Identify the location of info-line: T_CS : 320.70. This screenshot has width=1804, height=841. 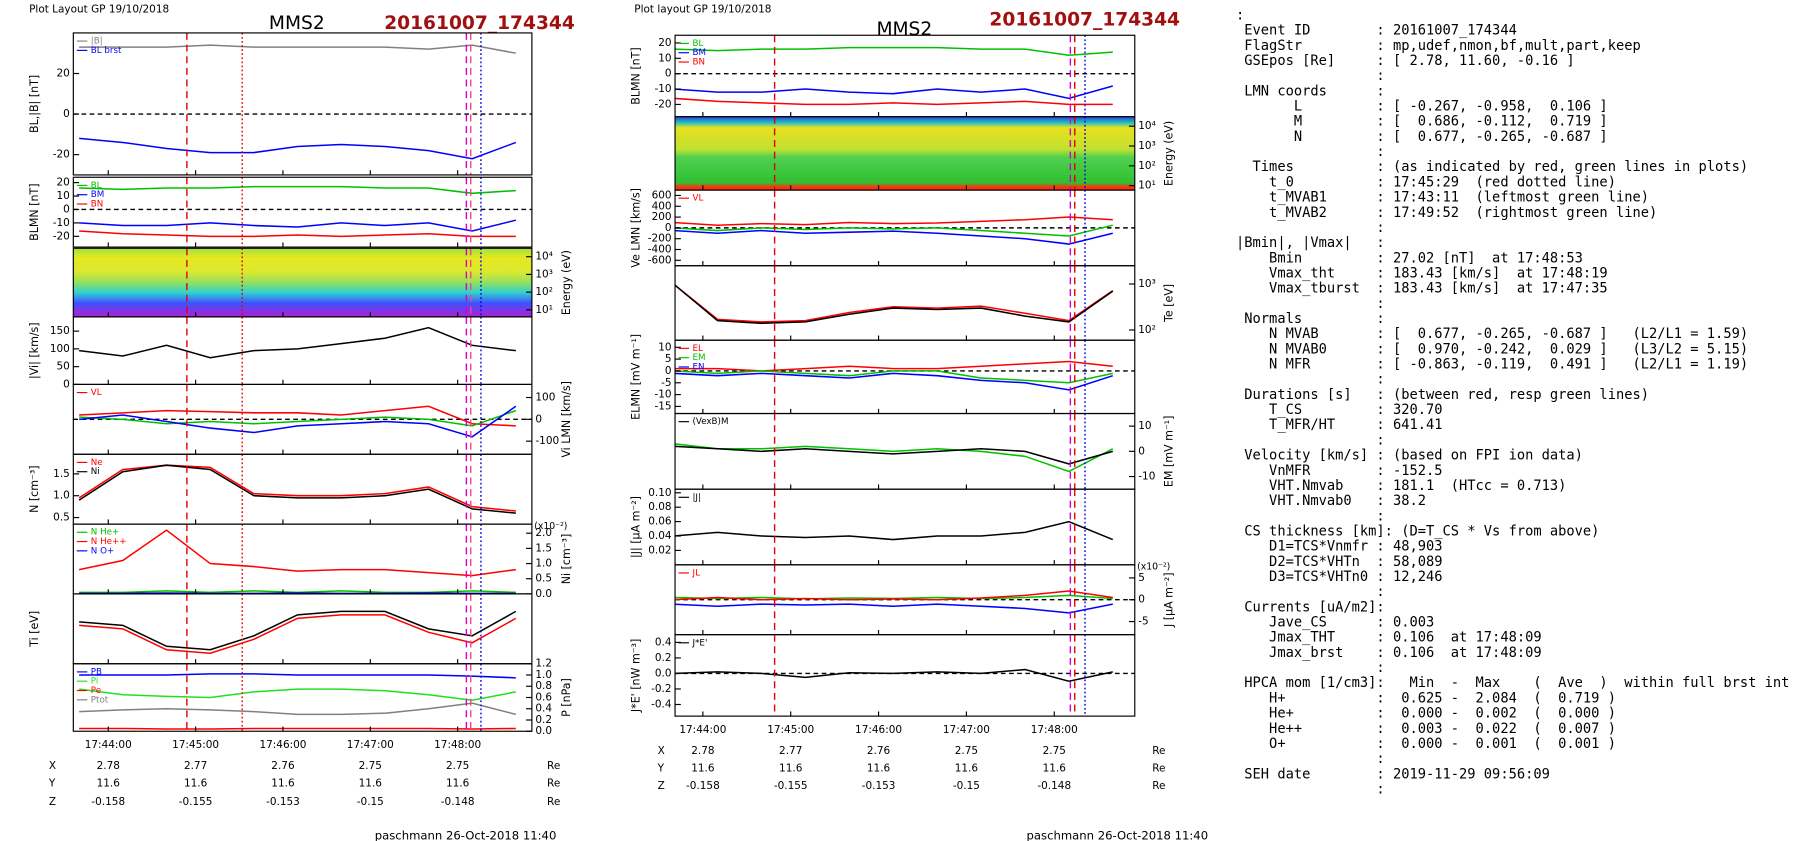
(1339, 410).